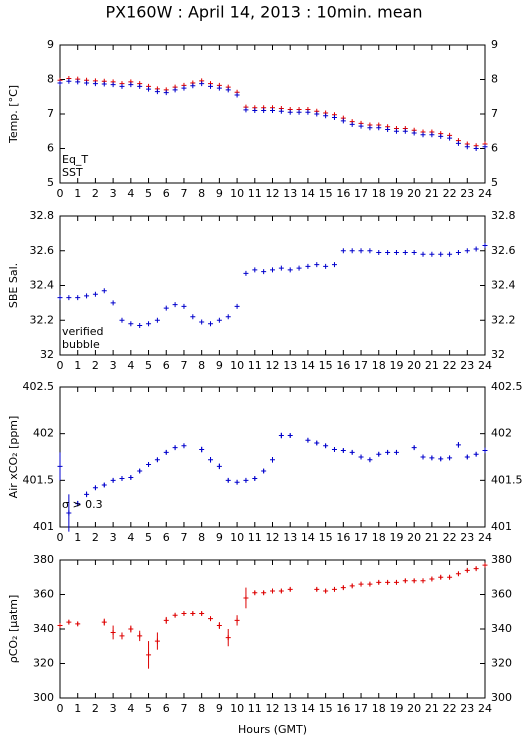 The height and width of the screenshot is (739, 529). What do you see at coordinates (507, 479) in the screenshot?
I see `y2-tick-label: 401.5` at bounding box center [507, 479].